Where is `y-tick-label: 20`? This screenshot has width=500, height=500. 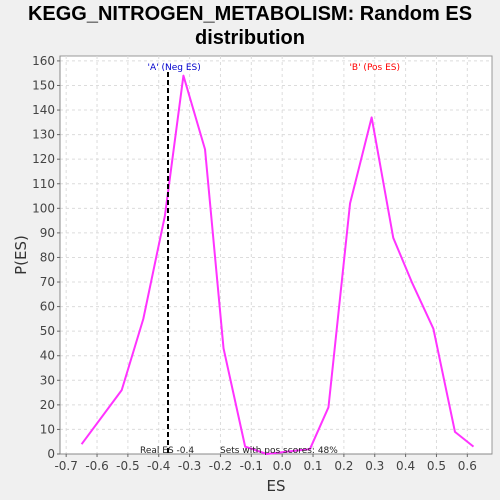 y-tick-label: 20 is located at coordinates (47, 405).